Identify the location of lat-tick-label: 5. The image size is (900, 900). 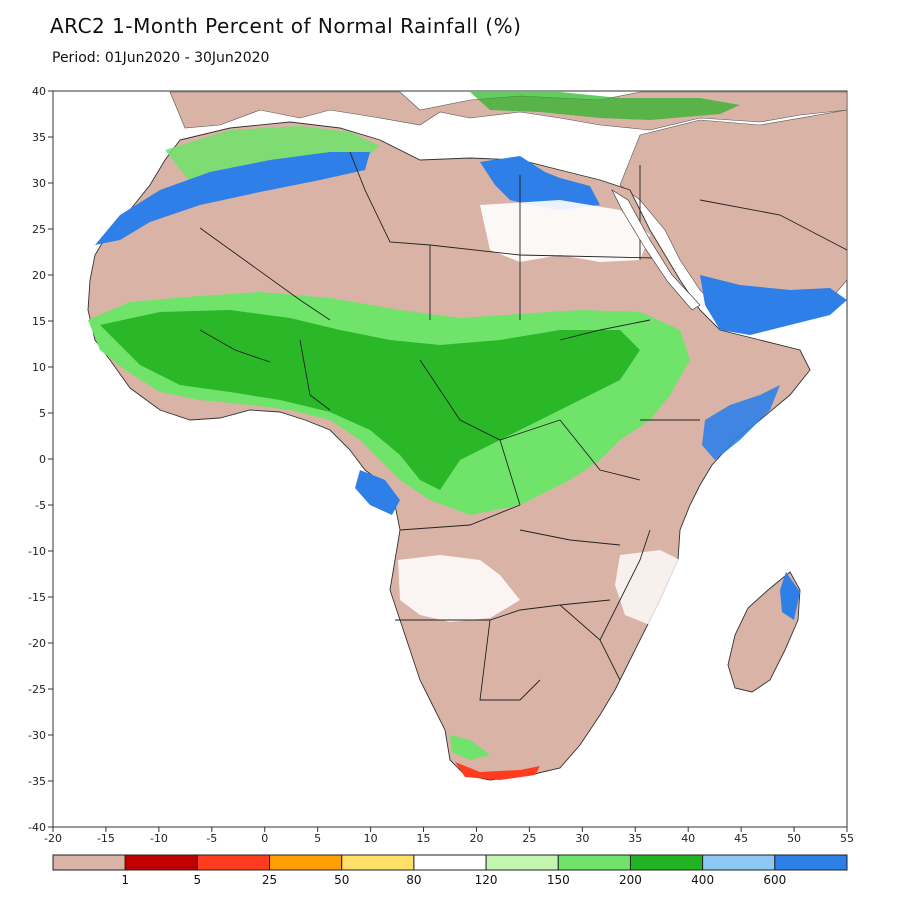
(42, 413).